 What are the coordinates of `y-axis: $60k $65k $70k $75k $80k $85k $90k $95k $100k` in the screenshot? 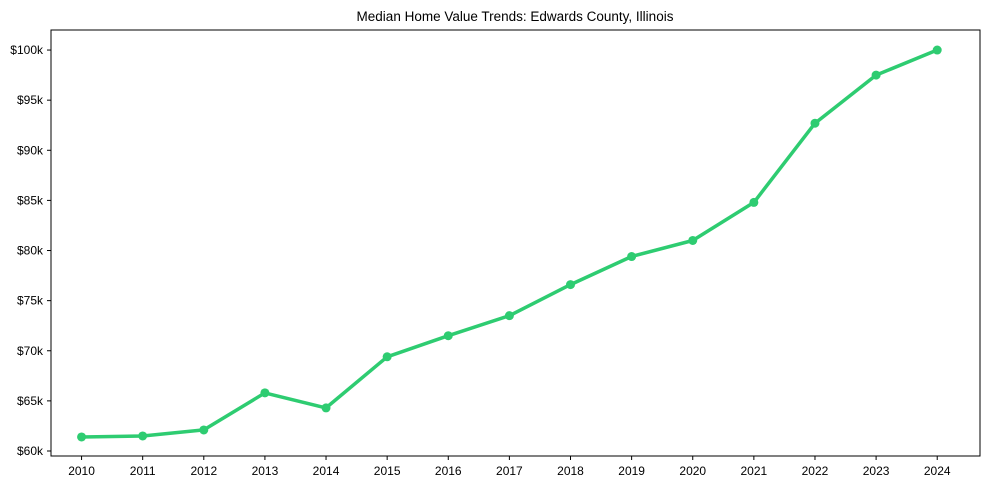 It's located at (30, 250).